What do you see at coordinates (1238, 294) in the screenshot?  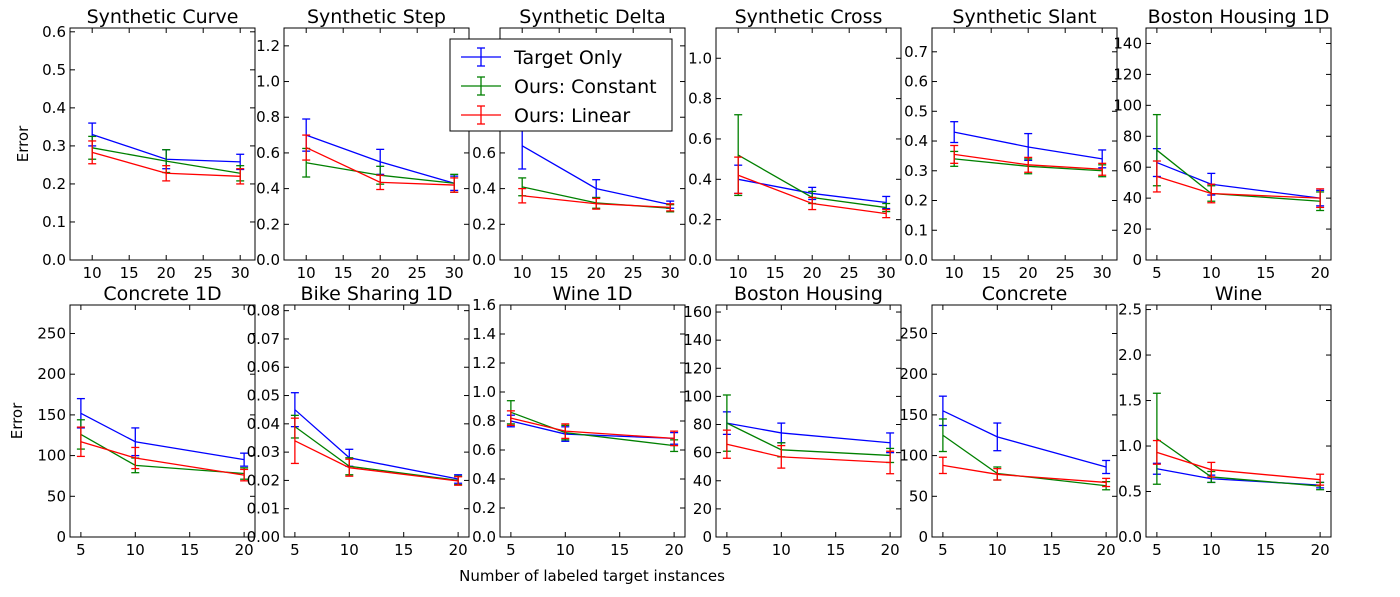 I see `subplot-title: Wine` at bounding box center [1238, 294].